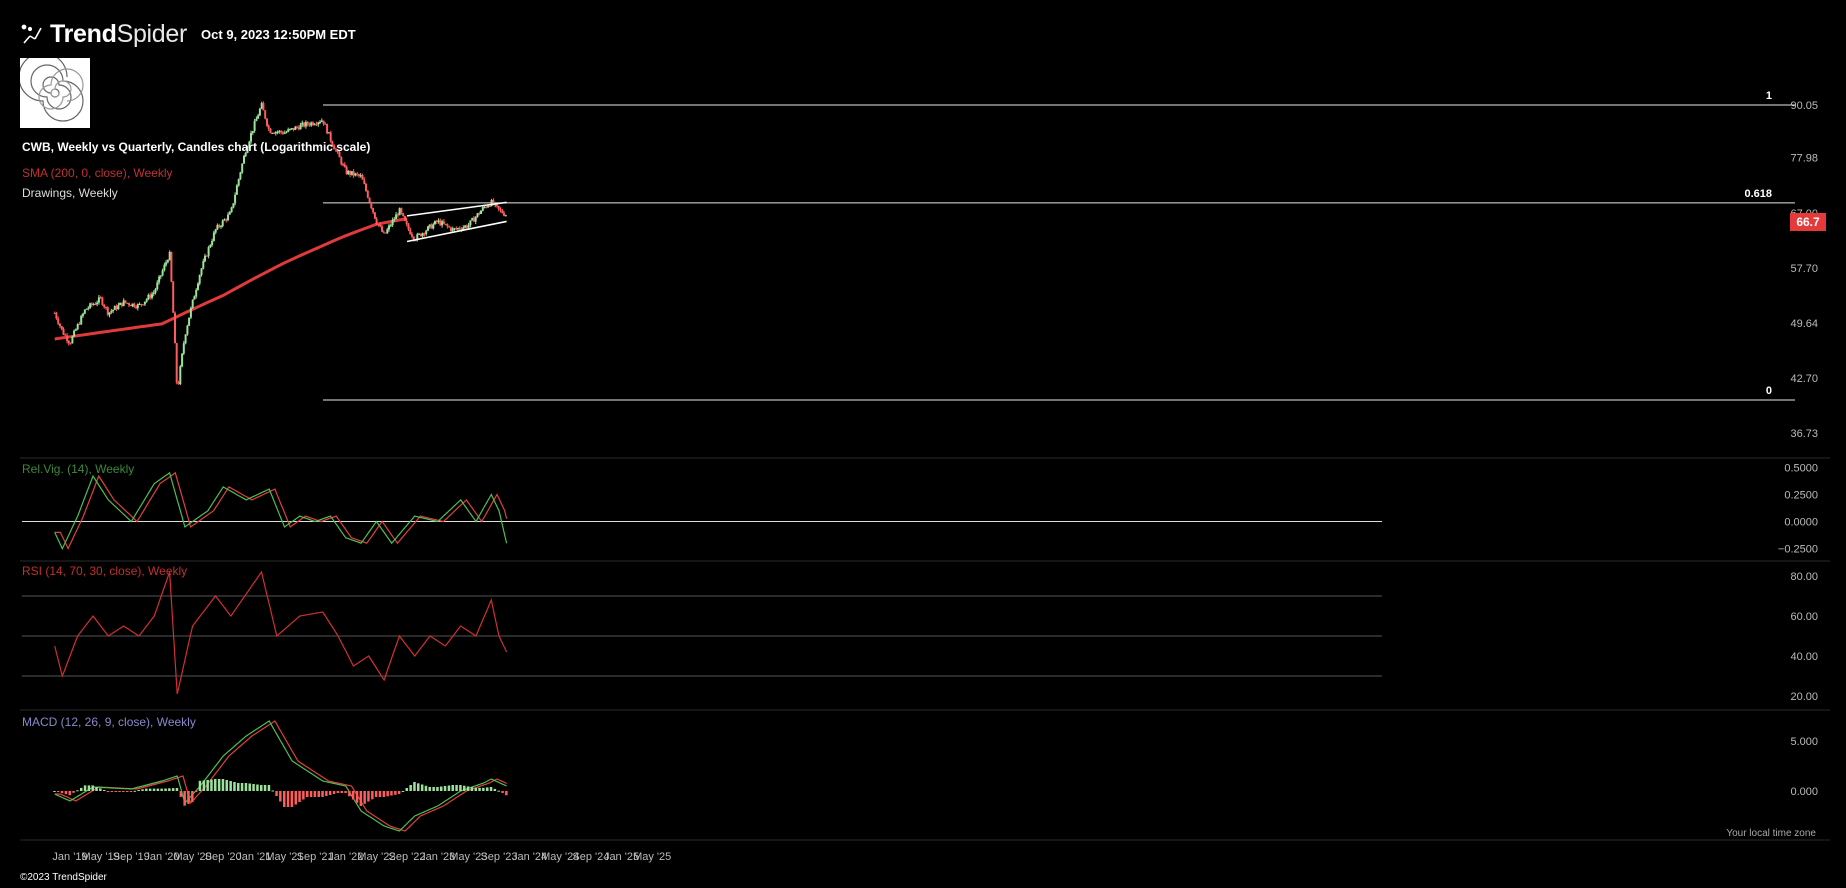 The width and height of the screenshot is (1846, 888). What do you see at coordinates (70, 193) in the screenshot?
I see `drawings-legend: Drawings, Weekly` at bounding box center [70, 193].